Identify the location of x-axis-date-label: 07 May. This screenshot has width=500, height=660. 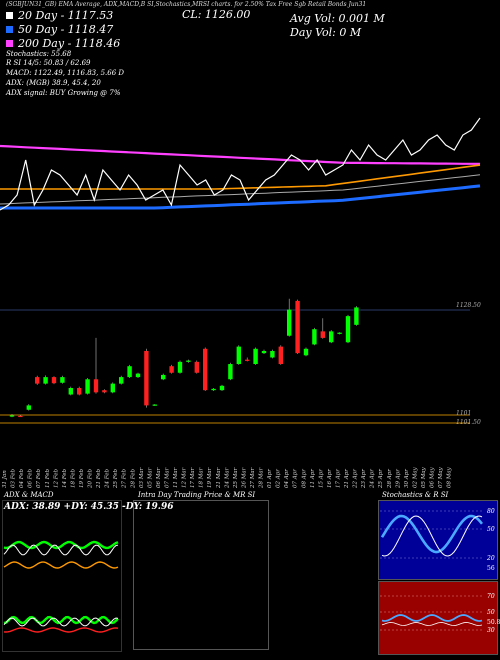
(441, 477).